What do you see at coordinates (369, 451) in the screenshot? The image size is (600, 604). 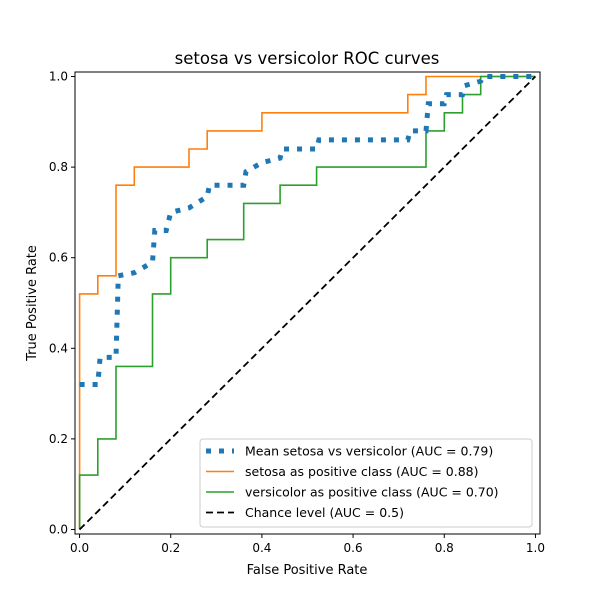 I see `legend-entry: Mean setosa vs versicolor (AUC = 0.79)` at bounding box center [369, 451].